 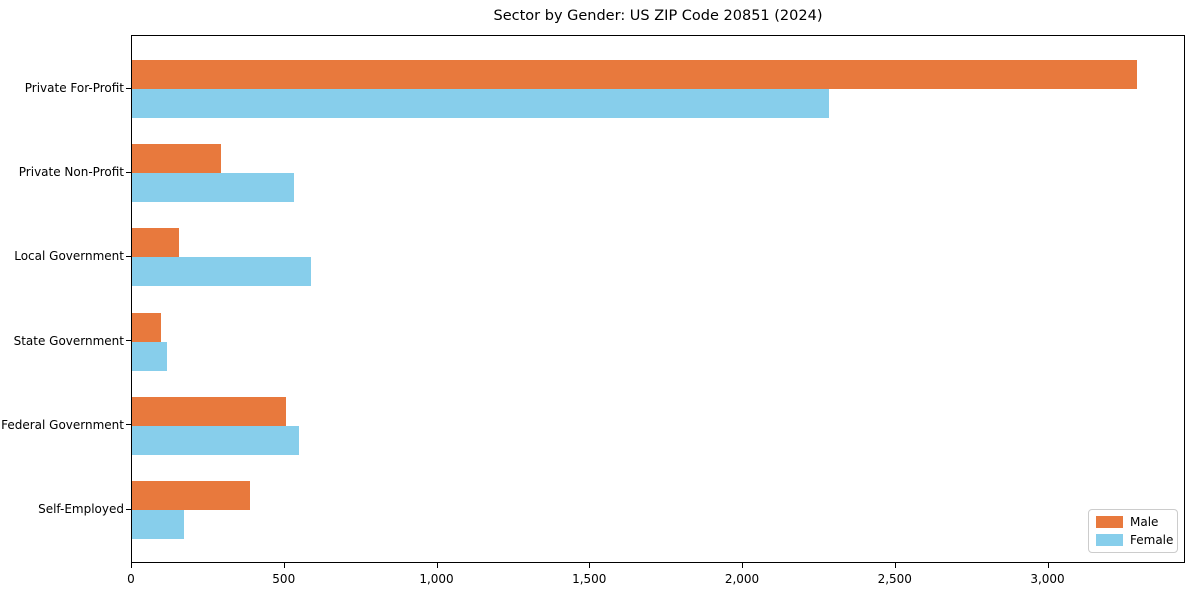 What do you see at coordinates (436, 579) in the screenshot?
I see `xtick-label: 1,000` at bounding box center [436, 579].